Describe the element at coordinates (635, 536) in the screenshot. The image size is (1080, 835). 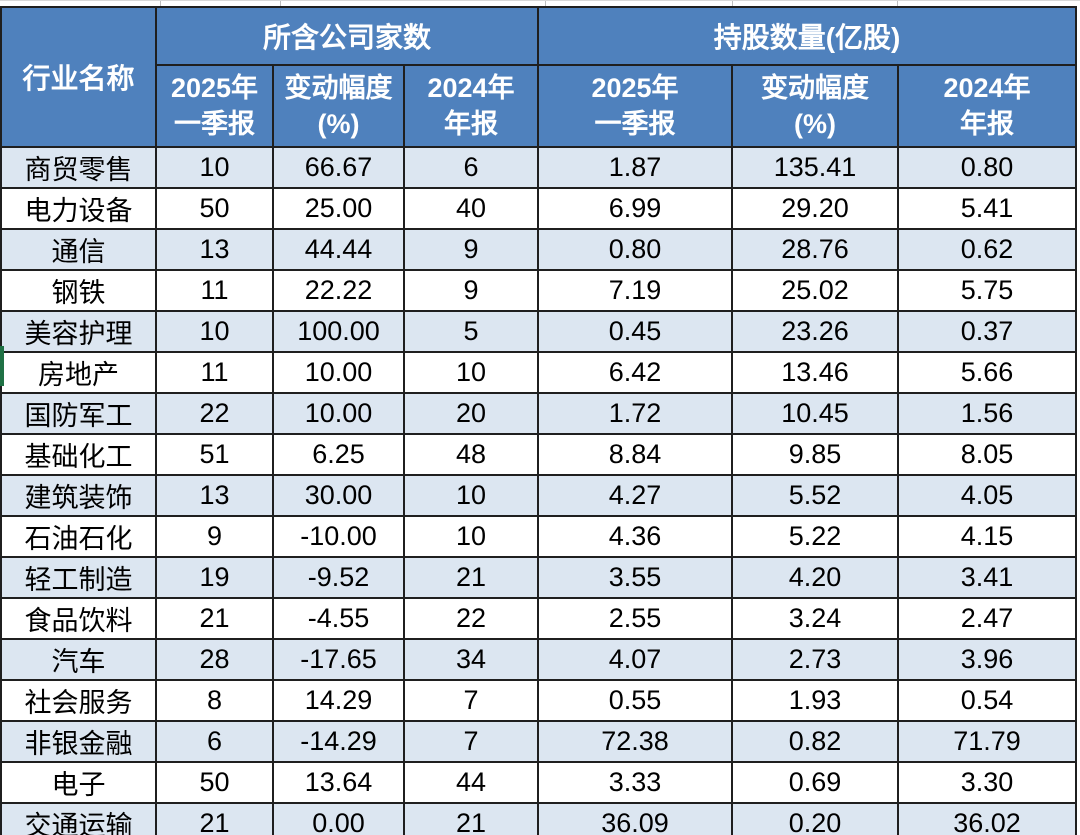
I see `value-cell: 4.36` at that location.